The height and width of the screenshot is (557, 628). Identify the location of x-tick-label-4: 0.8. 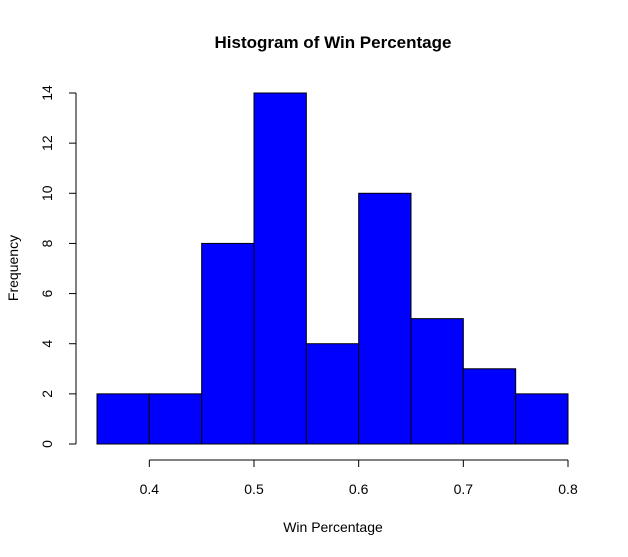
(568, 489).